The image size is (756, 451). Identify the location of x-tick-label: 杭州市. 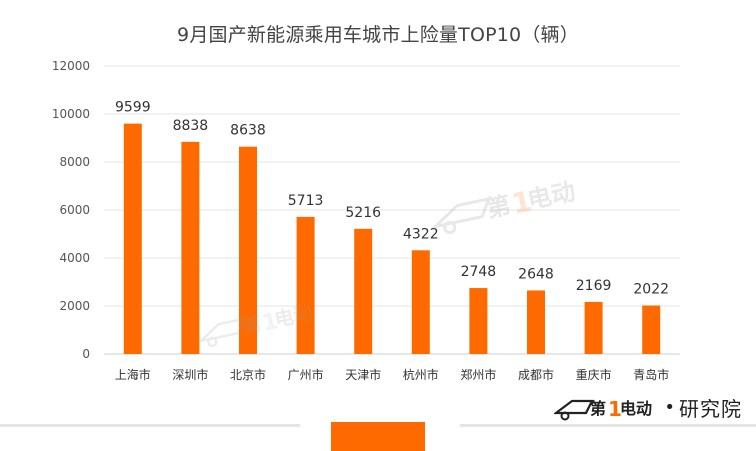
(421, 374).